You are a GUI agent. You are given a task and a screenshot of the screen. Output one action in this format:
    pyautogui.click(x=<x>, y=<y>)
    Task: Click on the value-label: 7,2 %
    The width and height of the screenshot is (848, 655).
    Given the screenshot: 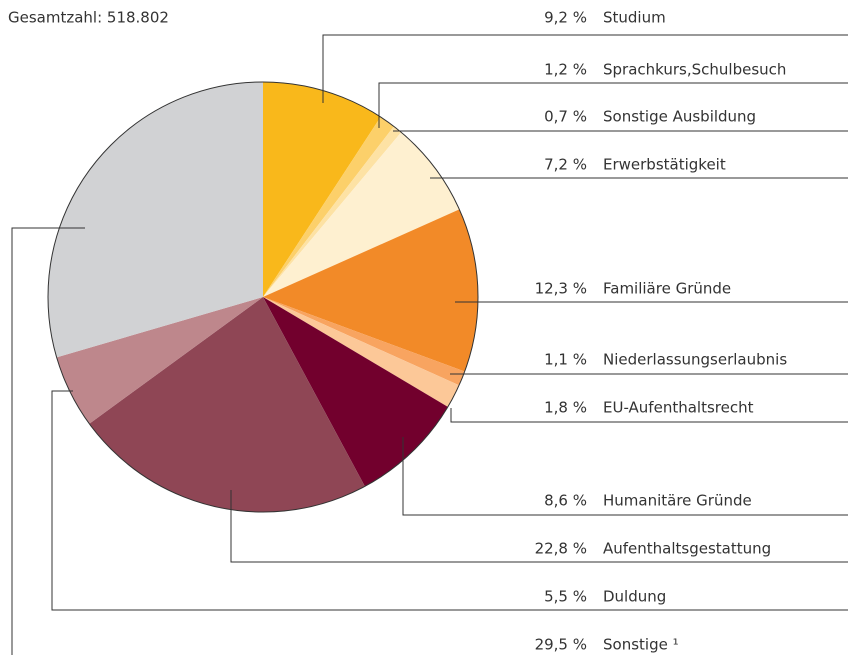 What is the action you would take?
    pyautogui.click(x=565, y=165)
    